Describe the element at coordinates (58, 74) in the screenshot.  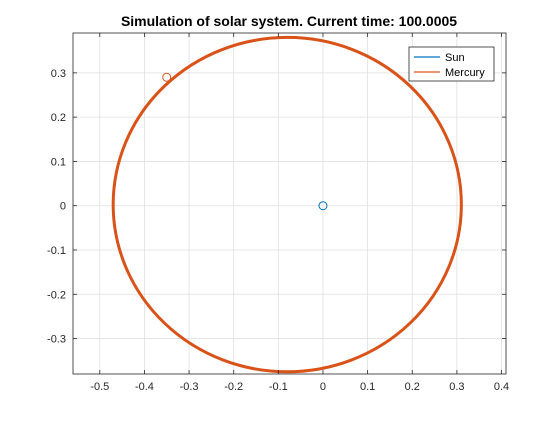
I see `y-tick-label: 0.3` at that location.